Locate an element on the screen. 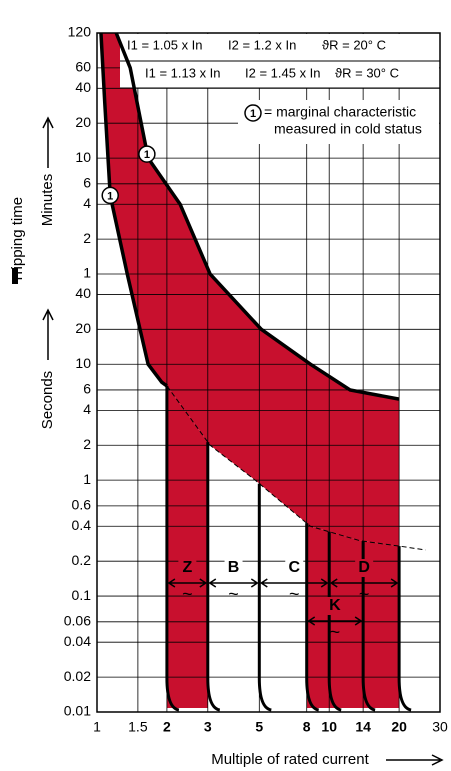  x-tick-label: 30 is located at coordinates (440, 727).